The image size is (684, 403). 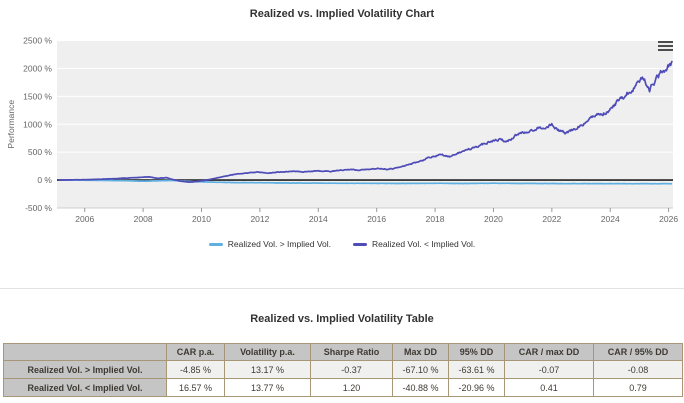 I want to click on column-header-volatility-pa: Volatility p.a., so click(x=267, y=352).